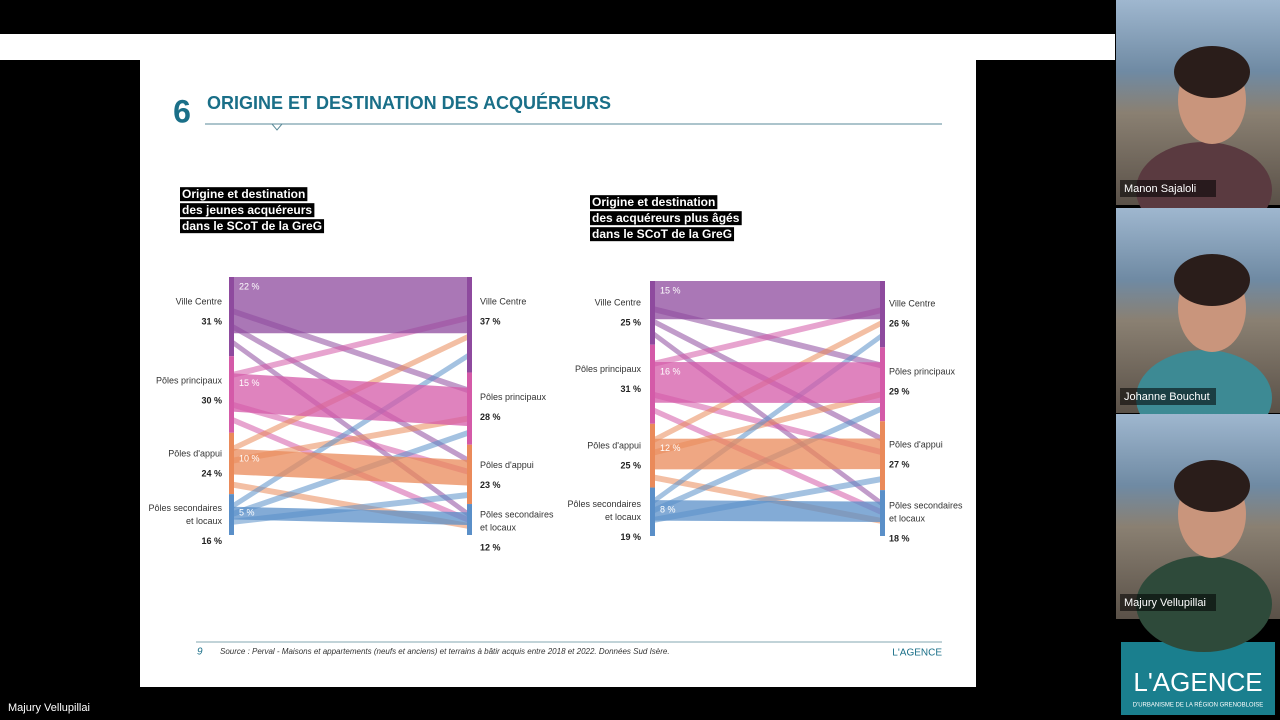 The image size is (1280, 720). I want to click on node-share: 19 %, so click(630, 537).